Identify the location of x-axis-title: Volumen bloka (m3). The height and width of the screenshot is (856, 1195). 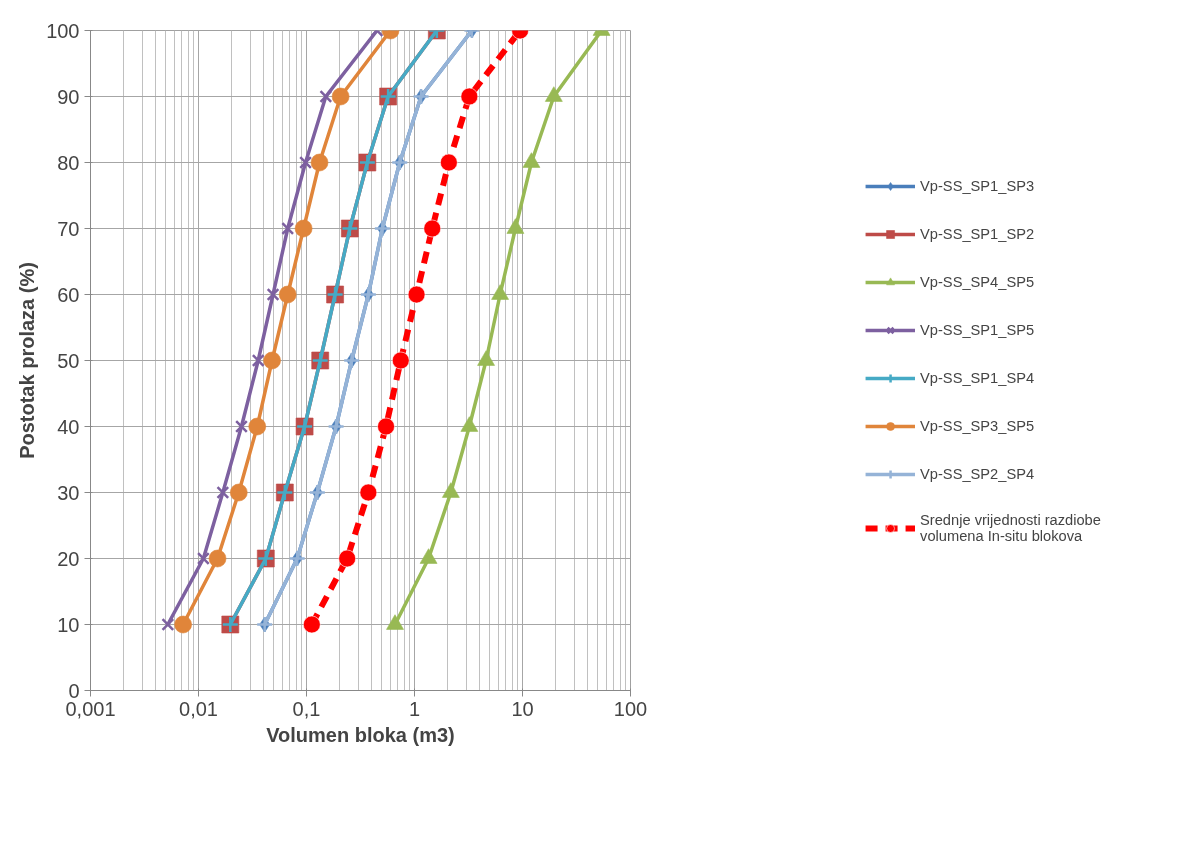
(360, 734).